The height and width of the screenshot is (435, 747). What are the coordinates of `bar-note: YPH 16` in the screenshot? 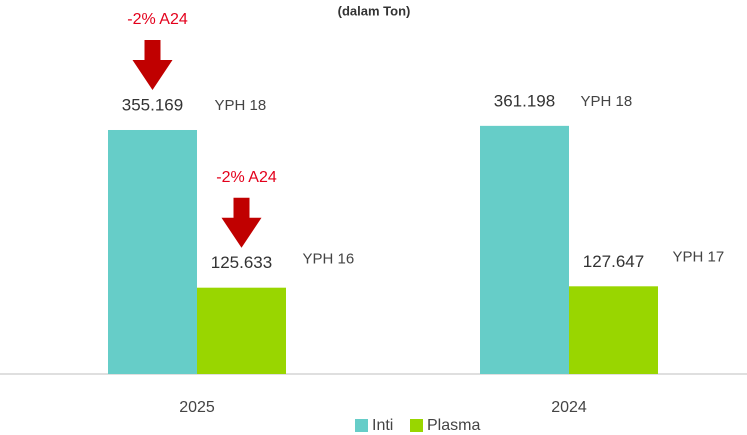 It's located at (329, 259).